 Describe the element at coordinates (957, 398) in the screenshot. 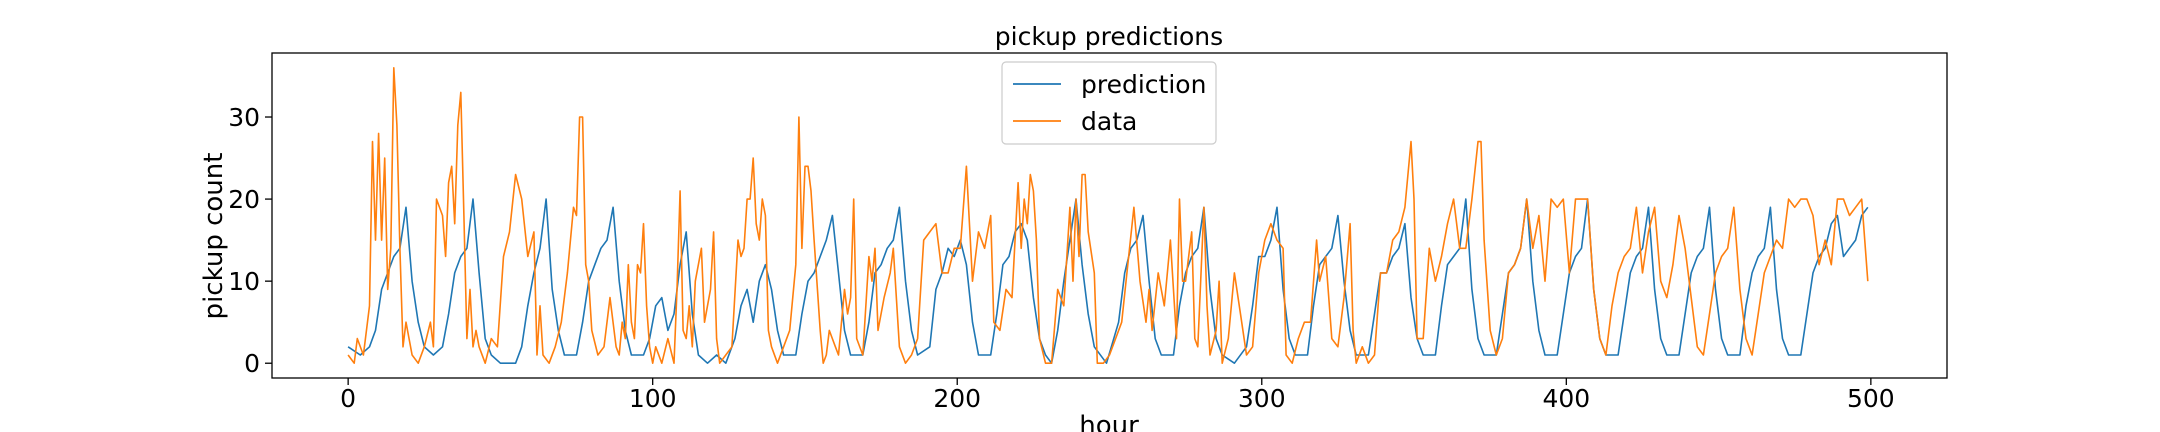

I see `x-tick-label: 200` at that location.